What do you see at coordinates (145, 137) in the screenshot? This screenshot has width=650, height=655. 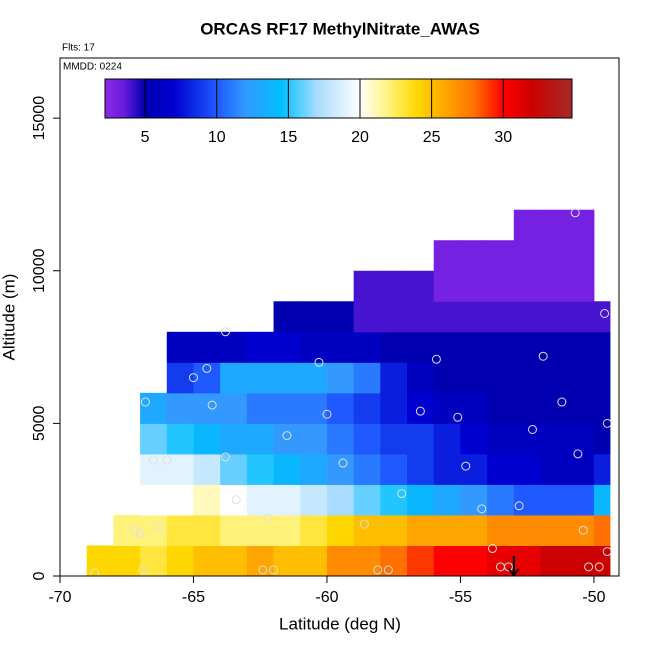 I see `colorbar-tick-label: 5` at bounding box center [145, 137].